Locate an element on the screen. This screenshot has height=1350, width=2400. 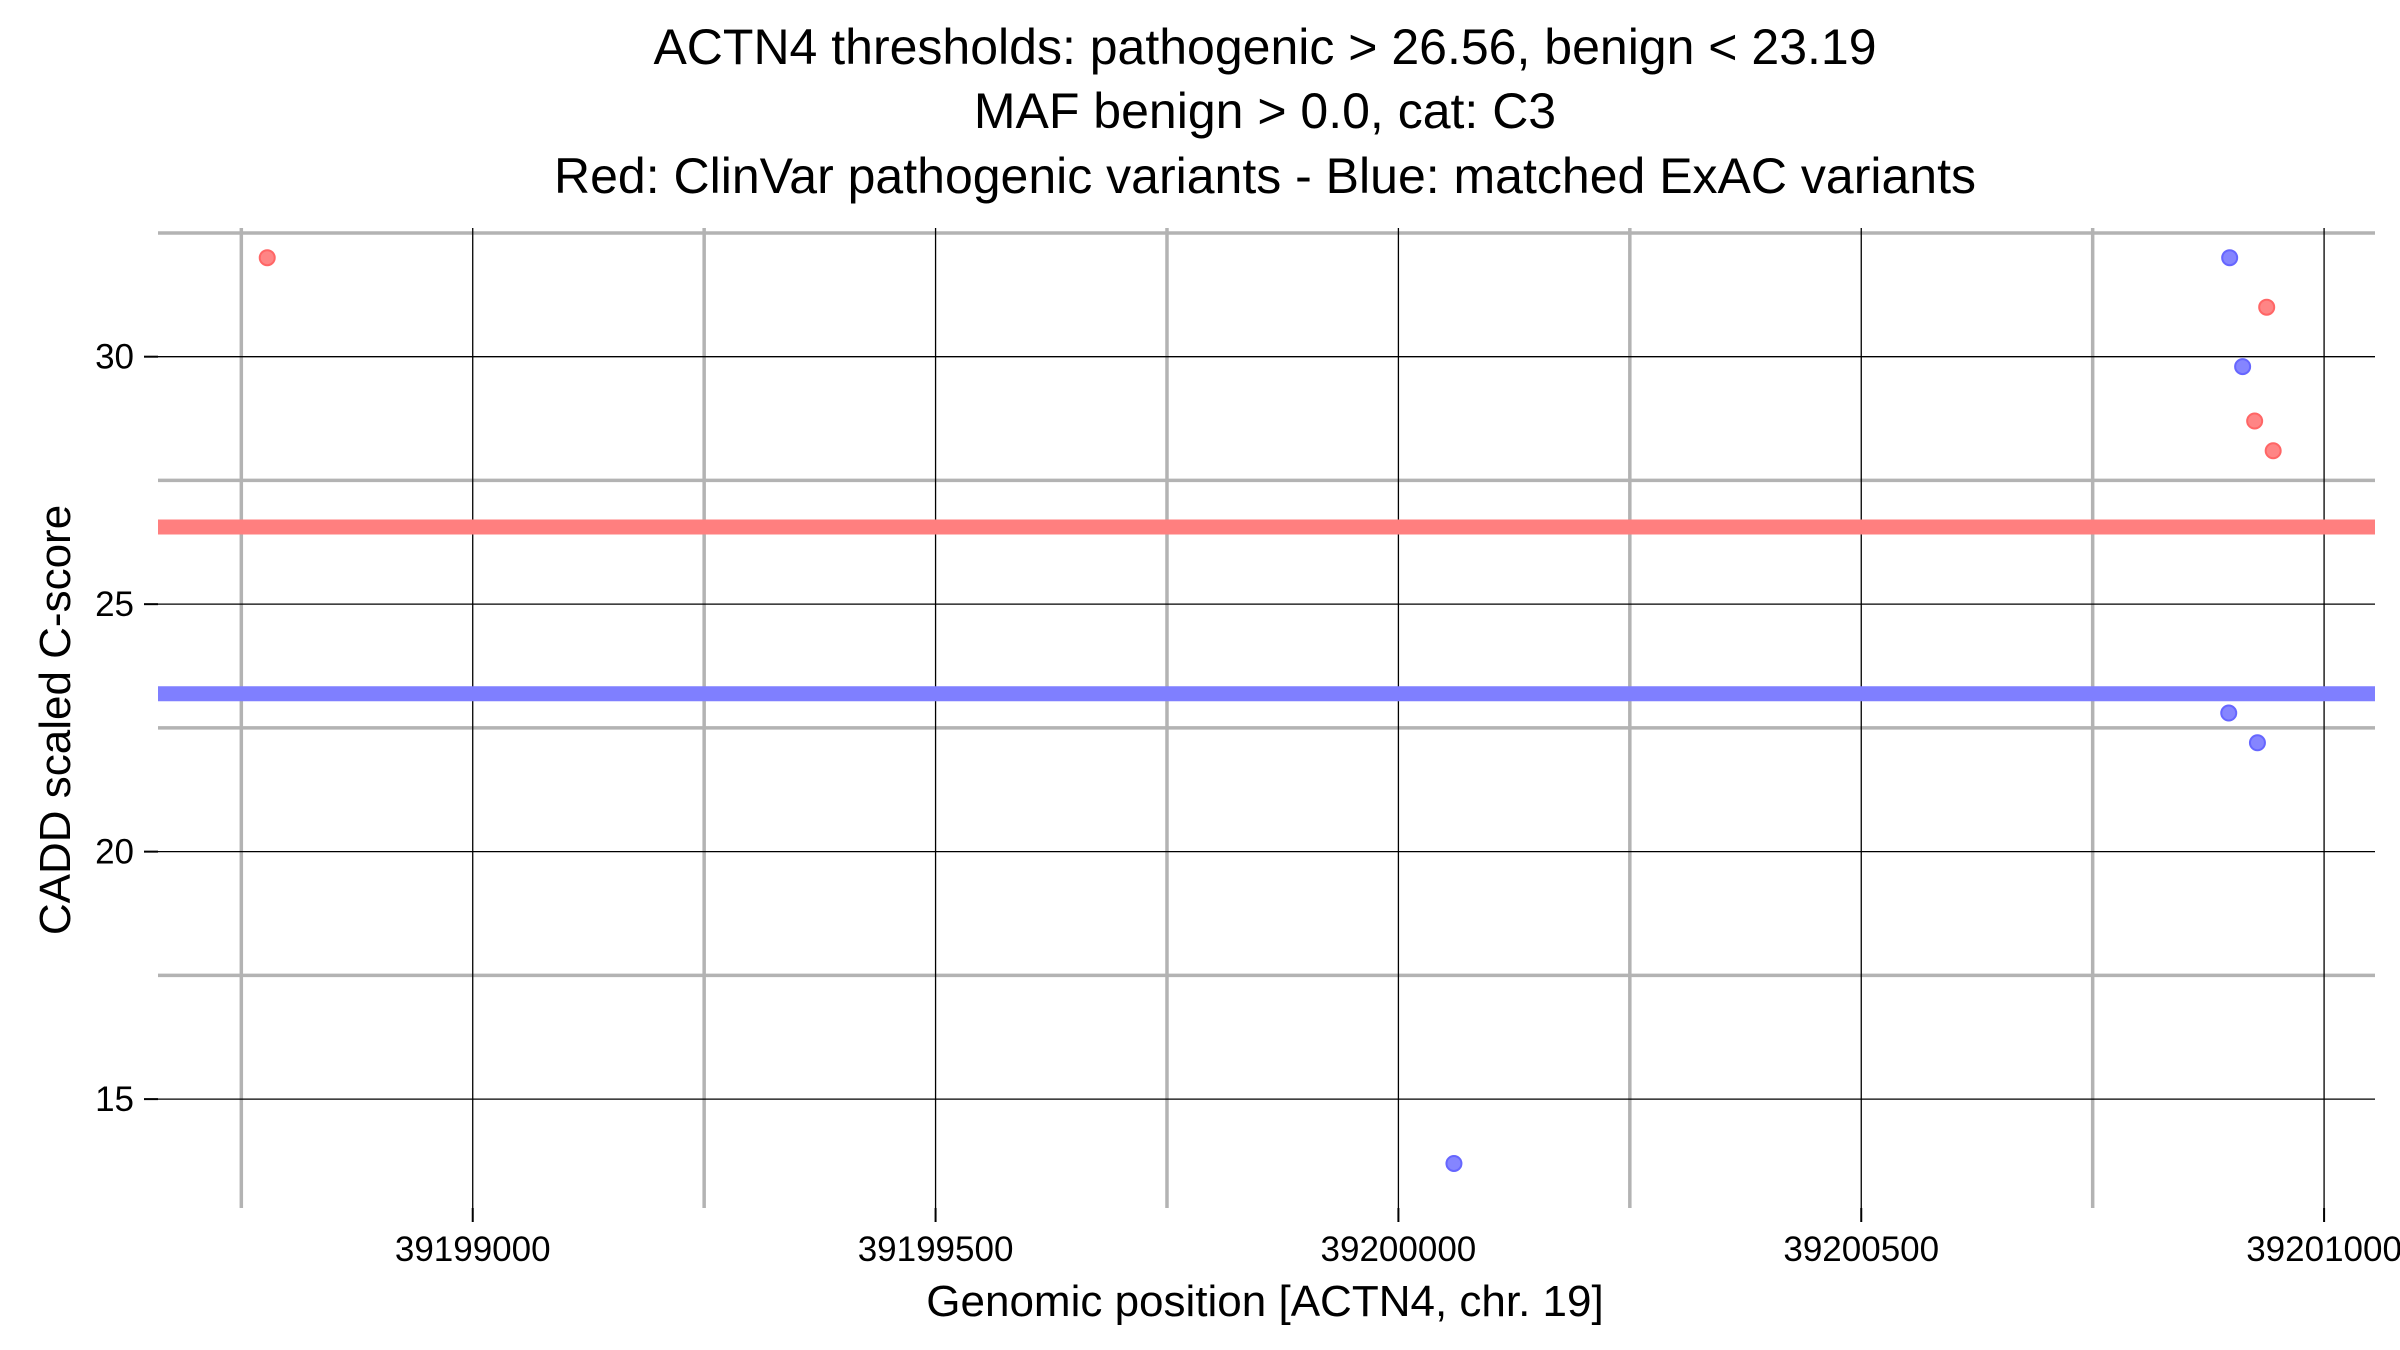
y-tick-label: 20 is located at coordinates (114, 852).